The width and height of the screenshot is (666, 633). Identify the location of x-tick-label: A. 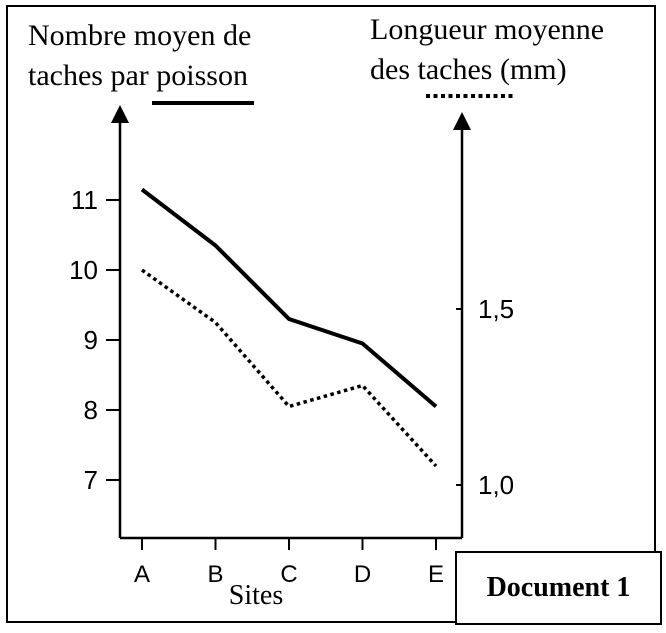
(142, 574).